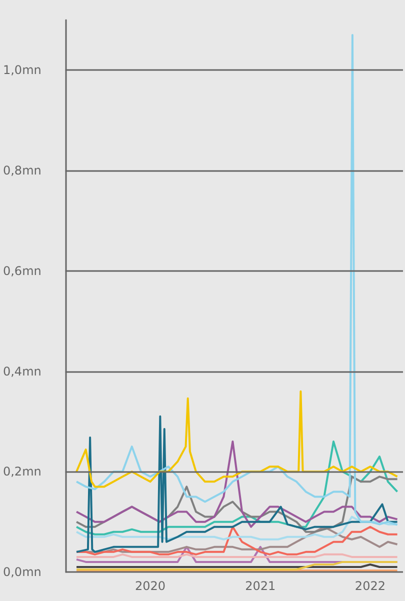 This screenshot has width=405, height=601. What do you see at coordinates (260, 586) in the screenshot?
I see `x-tick-label: 2021` at bounding box center [260, 586].